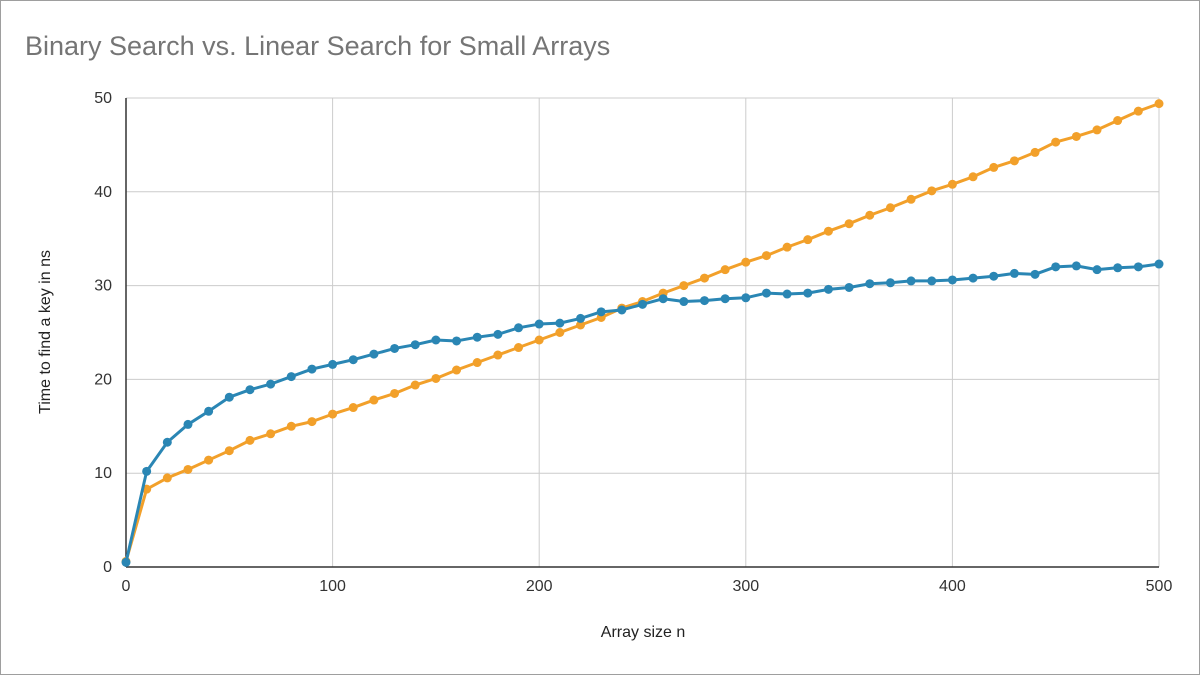  Describe the element at coordinates (45, 332) in the screenshot. I see `y-axis-label: Time to find a key in ns` at that location.